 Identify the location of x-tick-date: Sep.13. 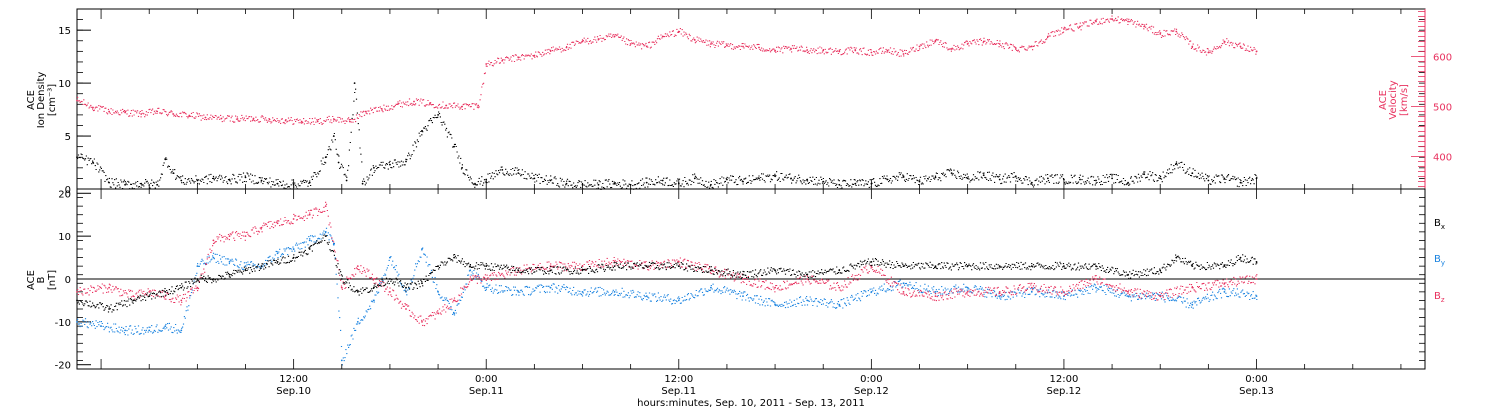
(1256, 391).